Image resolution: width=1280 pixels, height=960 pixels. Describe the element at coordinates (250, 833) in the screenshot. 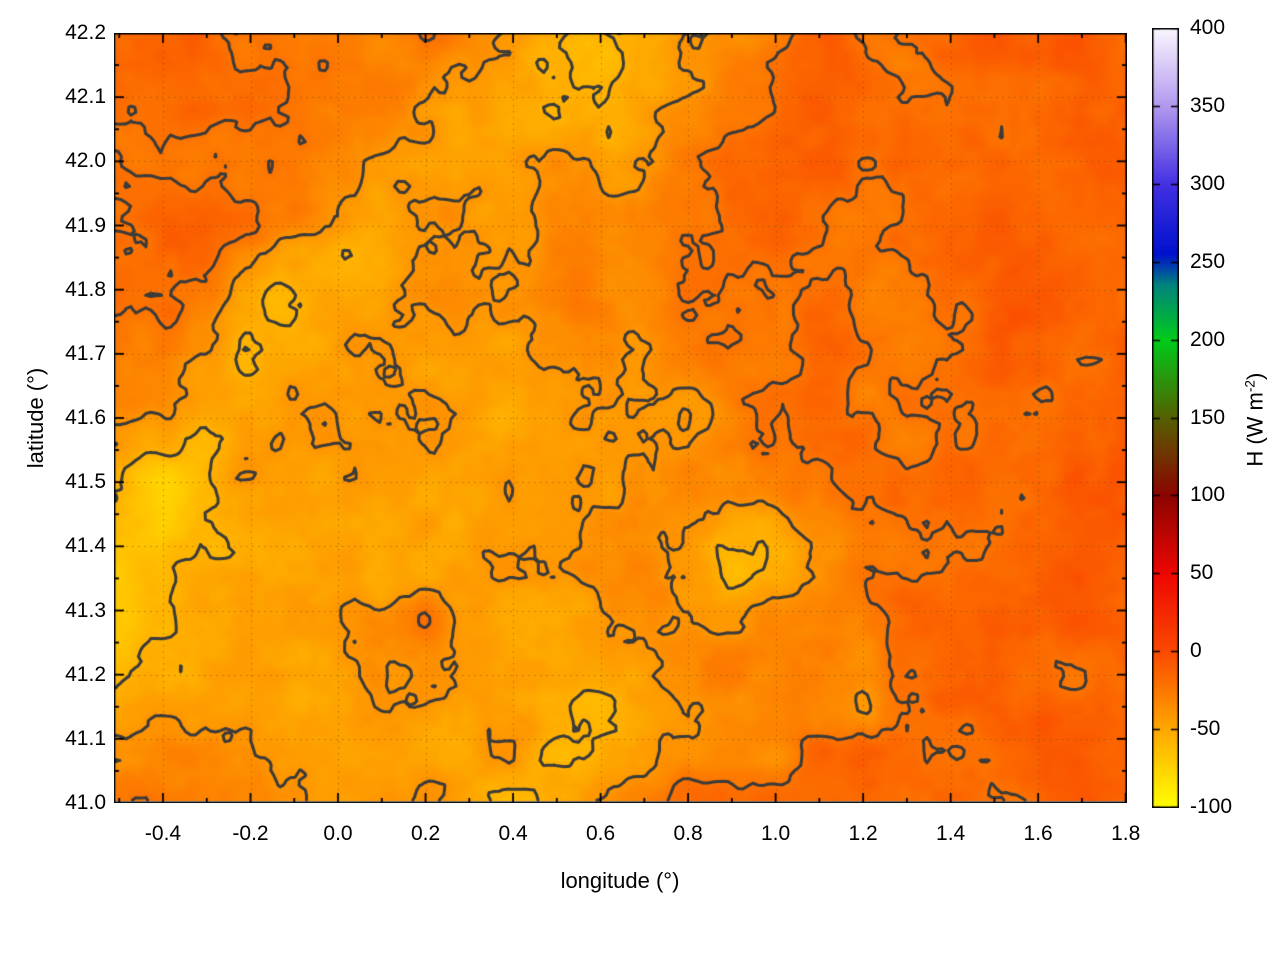

I see `x-tick-label: -0.2` at that location.